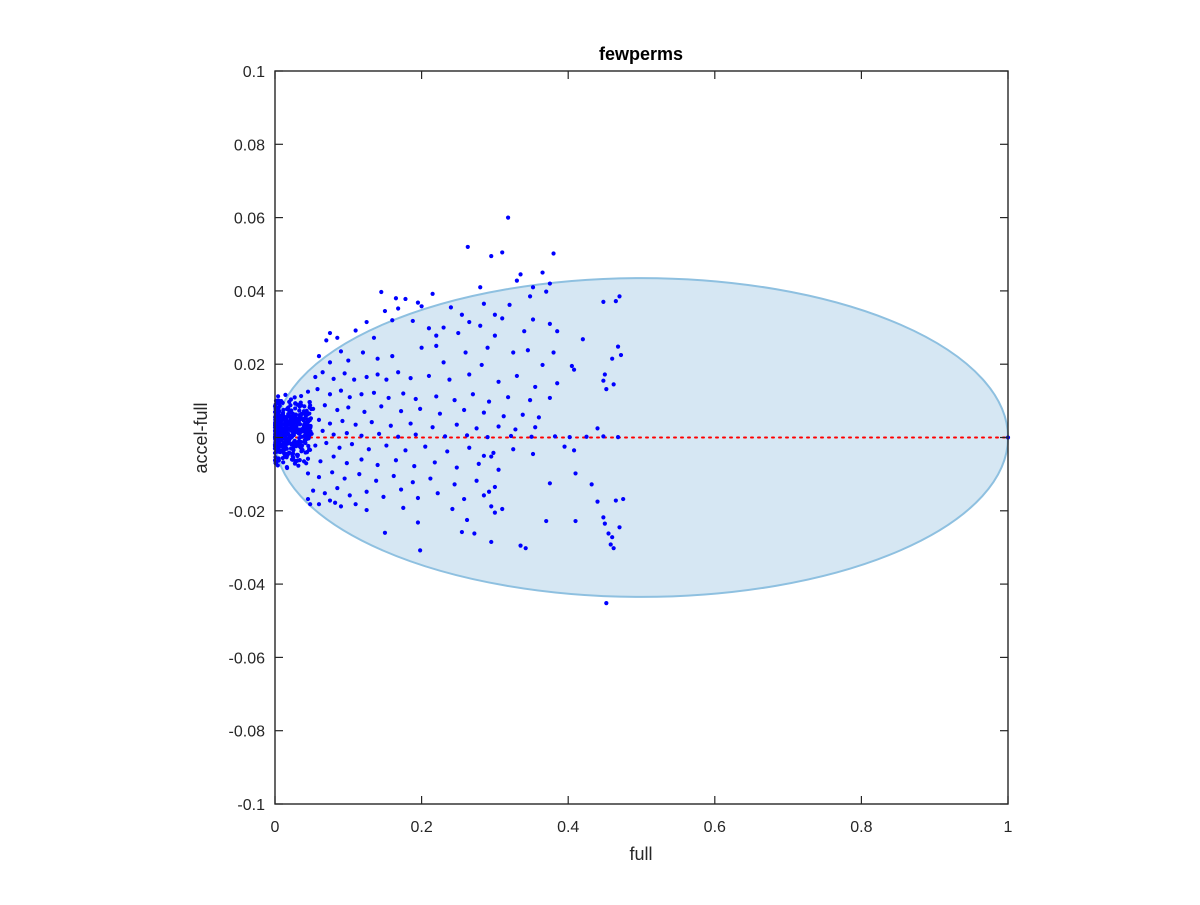 The width and height of the screenshot is (1200, 905). Describe the element at coordinates (421, 827) in the screenshot. I see `x-tick-label: 0.2` at that location.